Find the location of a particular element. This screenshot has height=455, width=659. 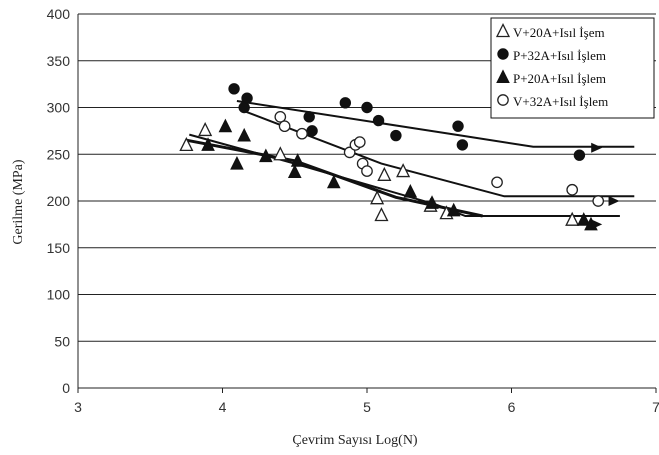

y-tick-250: 250 is located at coordinates (59, 154).